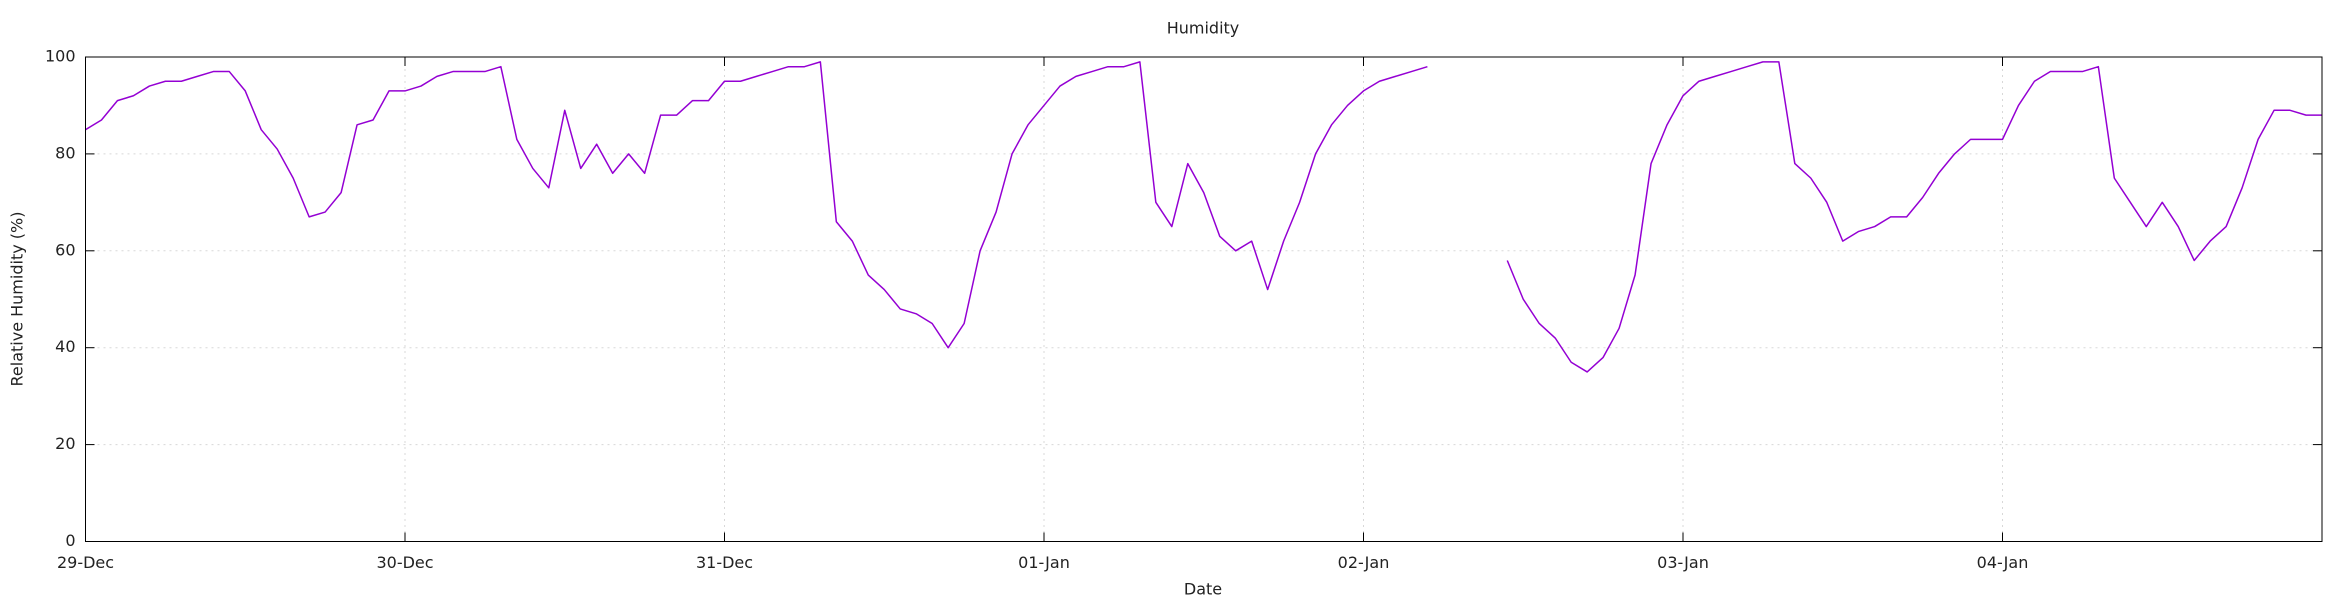 This screenshot has width=2340, height=600. I want to click on y-tick-label: 80, so click(65, 152).